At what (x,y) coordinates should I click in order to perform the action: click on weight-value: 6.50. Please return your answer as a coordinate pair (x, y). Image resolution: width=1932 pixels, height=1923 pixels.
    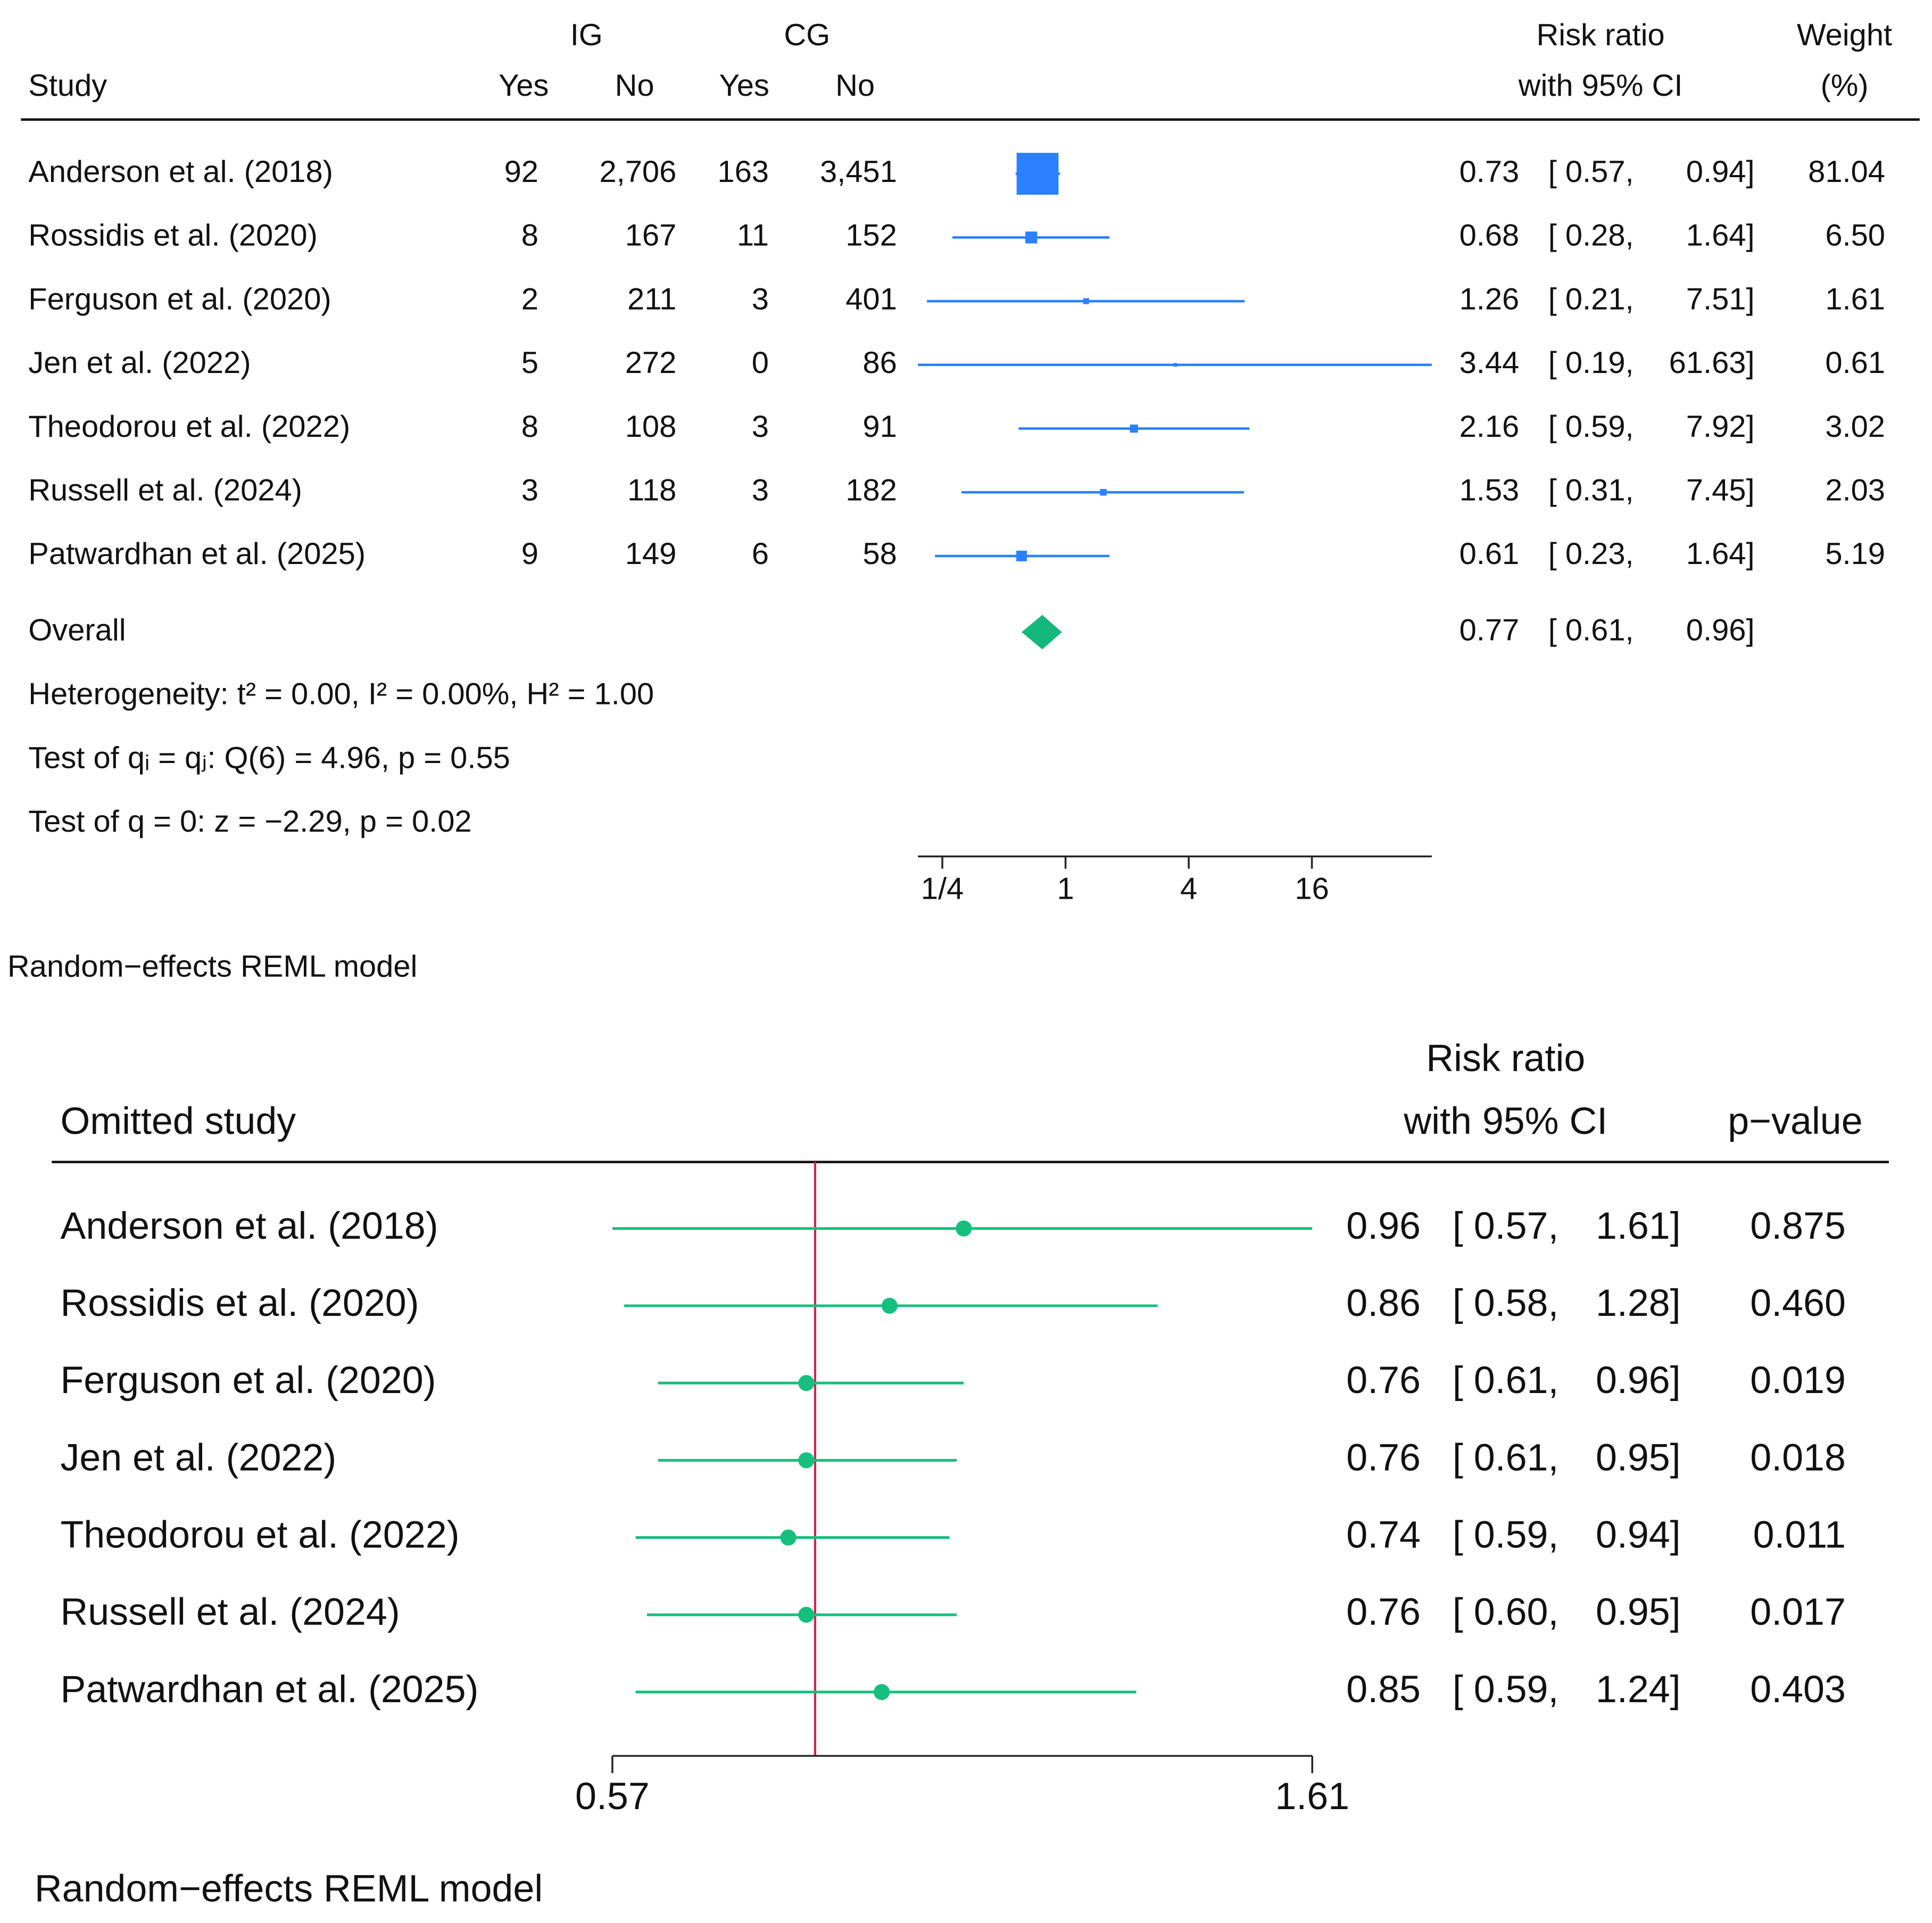
    Looking at the image, I should click on (1855, 236).